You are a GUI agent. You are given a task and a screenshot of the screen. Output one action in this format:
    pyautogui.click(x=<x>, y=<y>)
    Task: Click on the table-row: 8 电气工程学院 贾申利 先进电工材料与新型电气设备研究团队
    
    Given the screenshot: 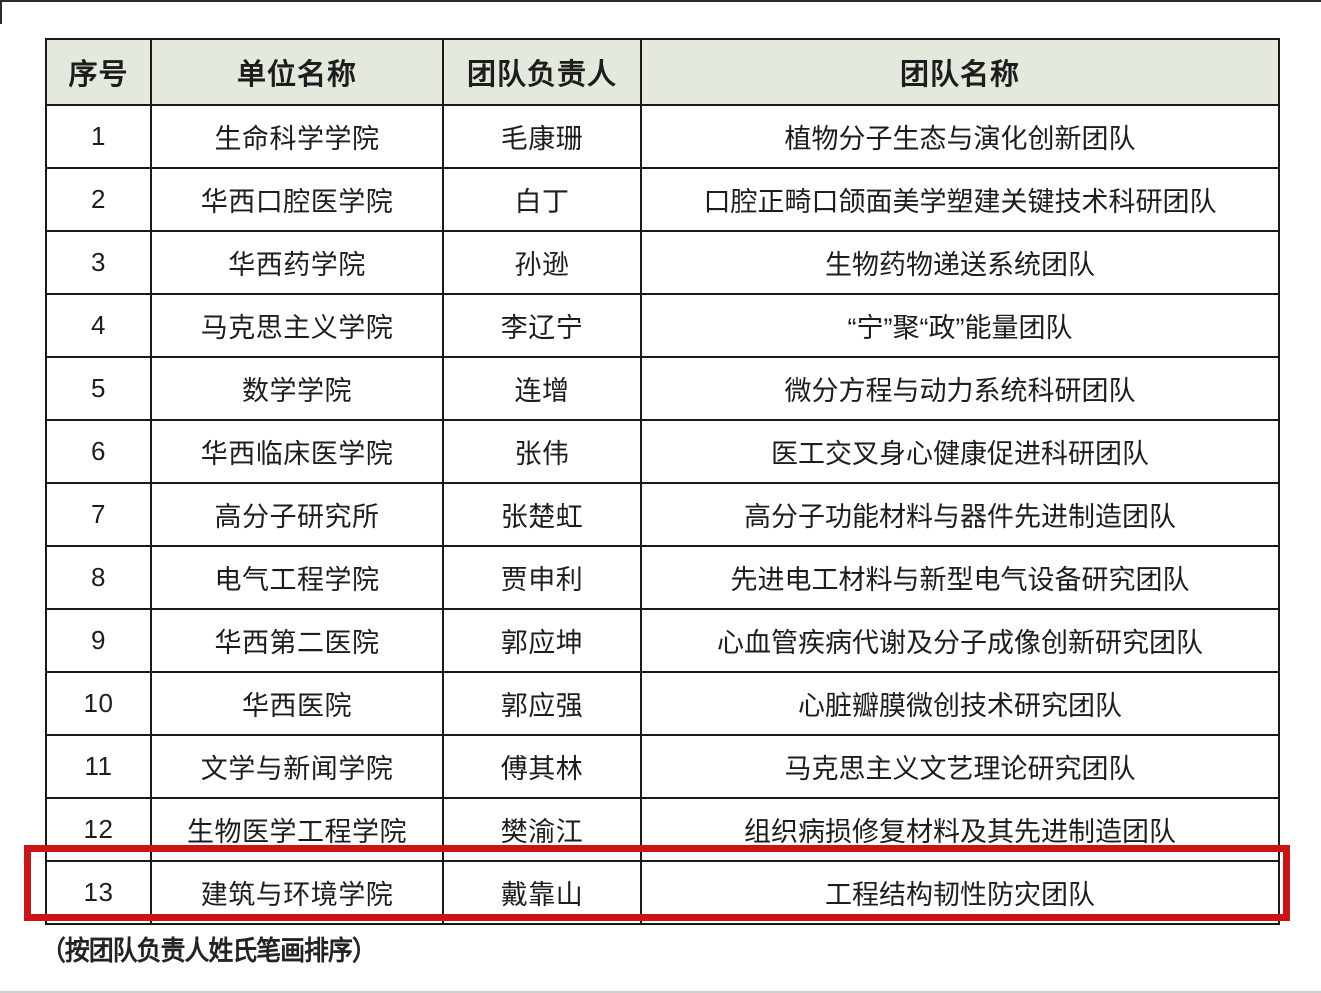 What is the action you would take?
    pyautogui.click(x=662, y=577)
    